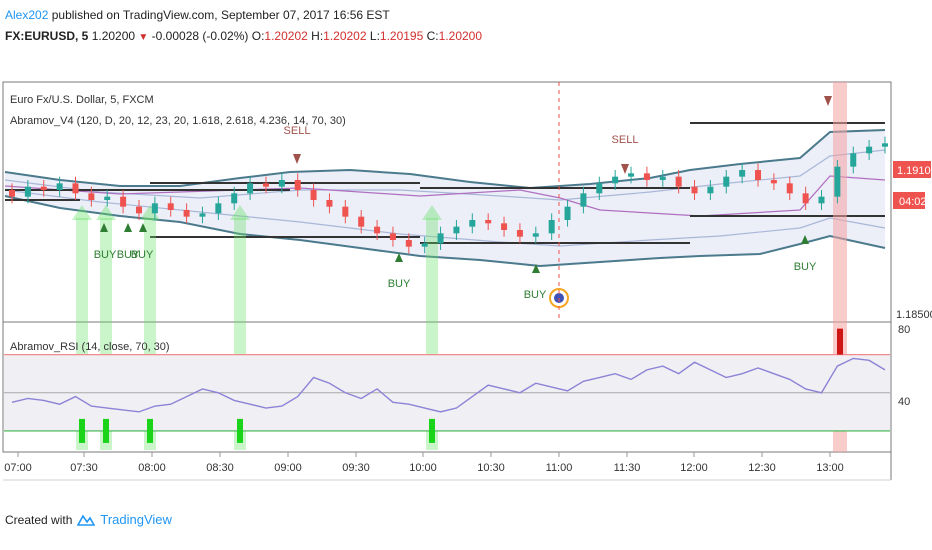 The image size is (932, 550). What do you see at coordinates (914, 171) in the screenshot?
I see `current-price: 1.19108` at bounding box center [914, 171].